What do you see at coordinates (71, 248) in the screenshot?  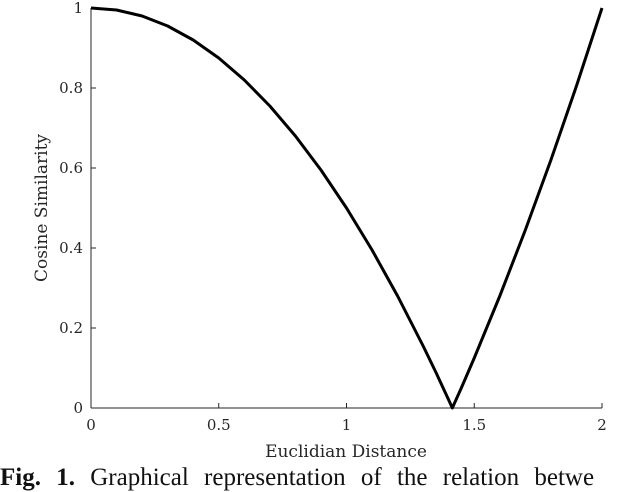 I see `y-tick-label: 0.4` at bounding box center [71, 248].